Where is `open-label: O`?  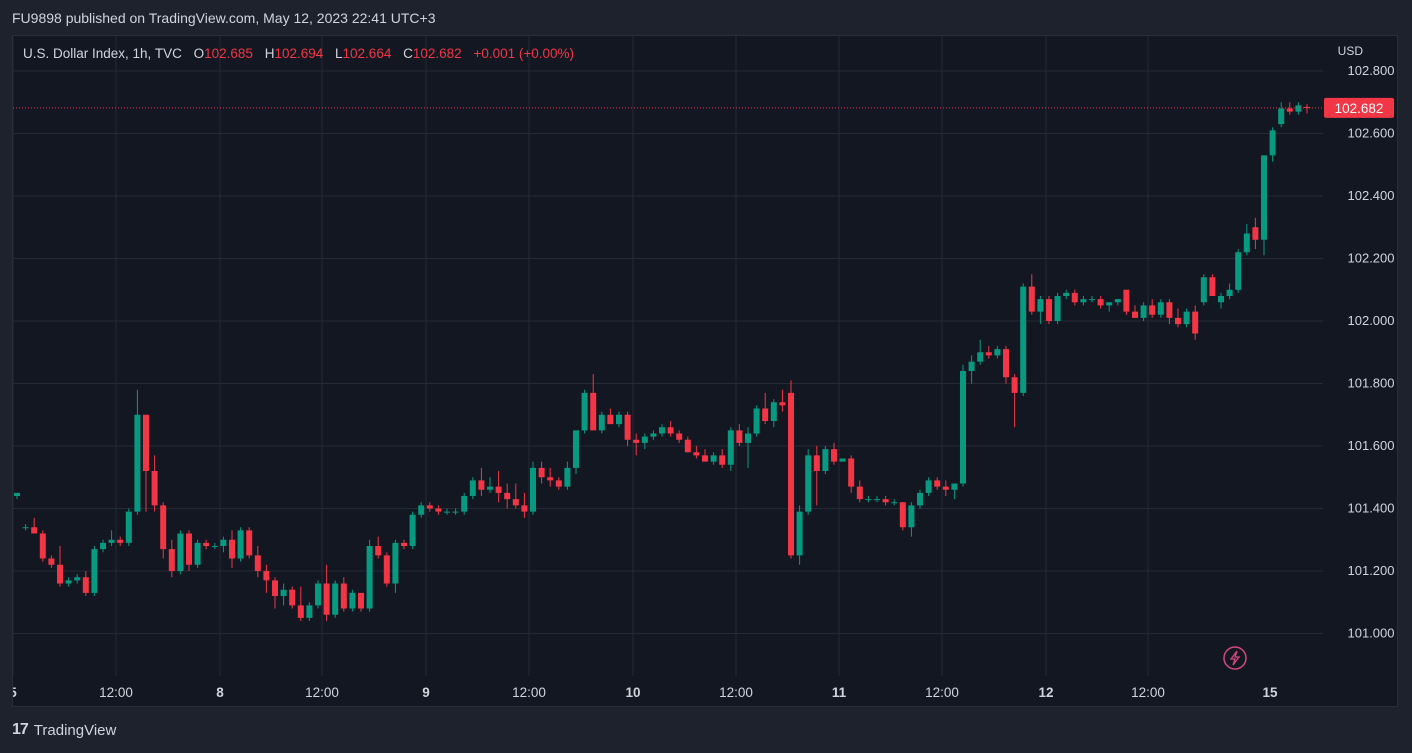 open-label: O is located at coordinates (199, 53).